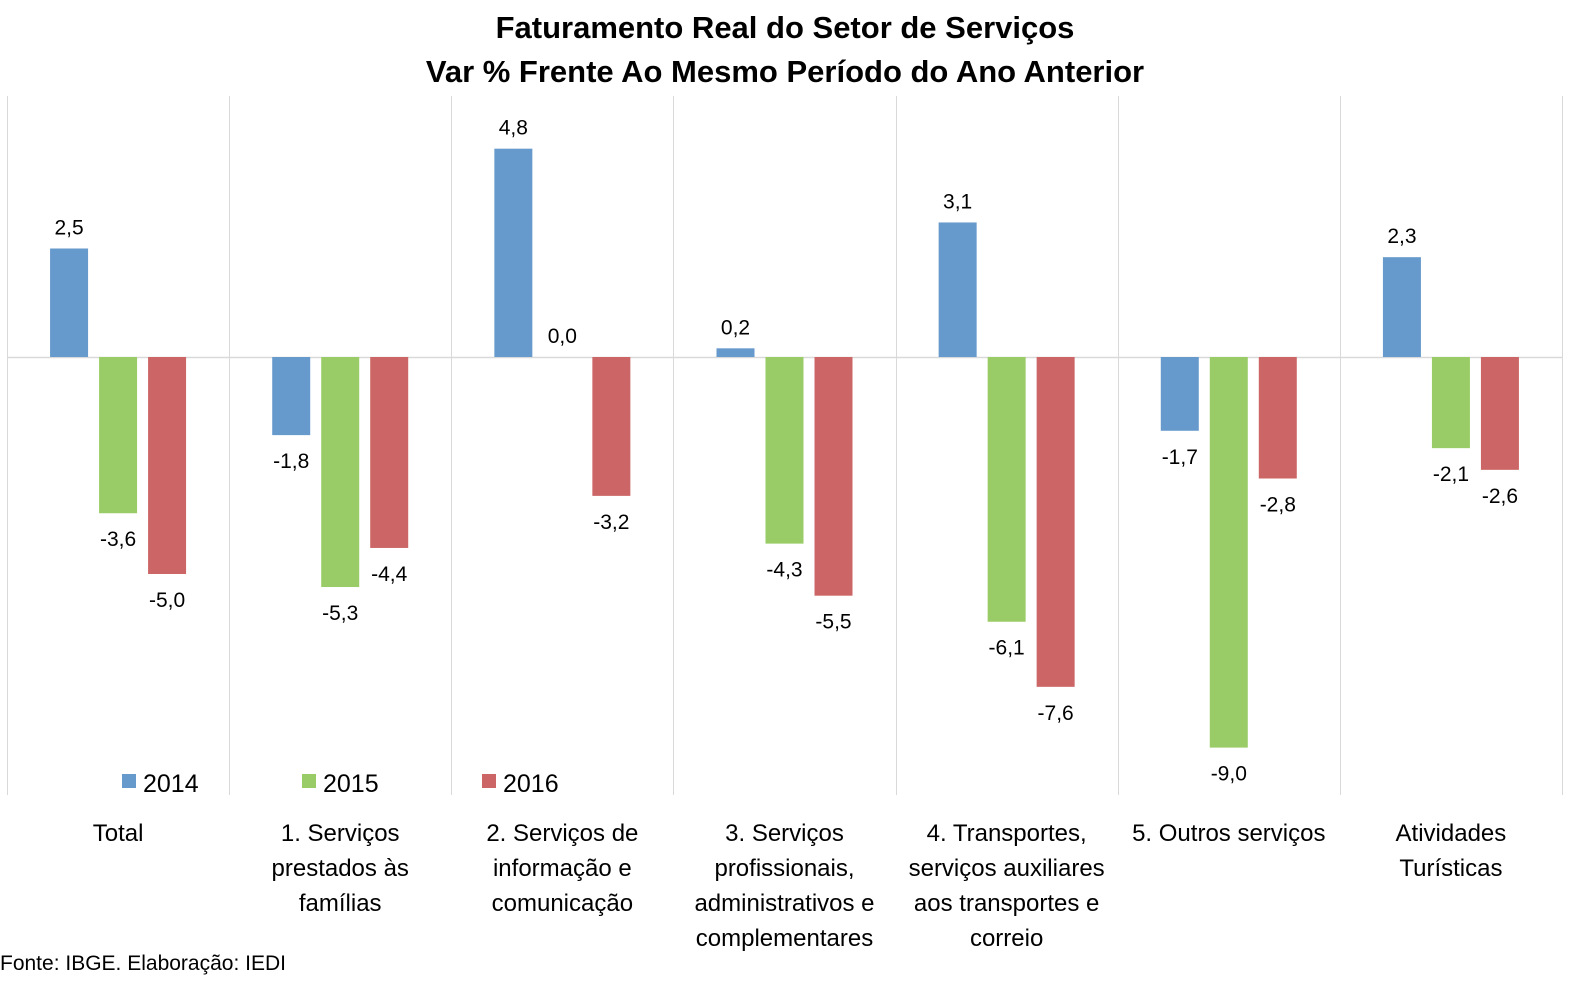 This screenshot has width=1583, height=988. What do you see at coordinates (1007, 868) in the screenshot?
I see `category-label-line: serviços auxiliares` at bounding box center [1007, 868].